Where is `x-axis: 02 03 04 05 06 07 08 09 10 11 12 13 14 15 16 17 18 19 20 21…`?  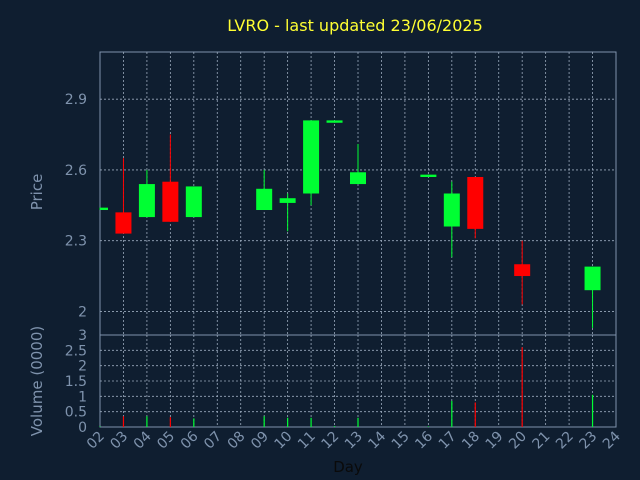 x-axis: 02 03 04 05 06 07 08 09 10 11 12 13 14 15 16 17 18 19 20 21… is located at coordinates (354, 440).